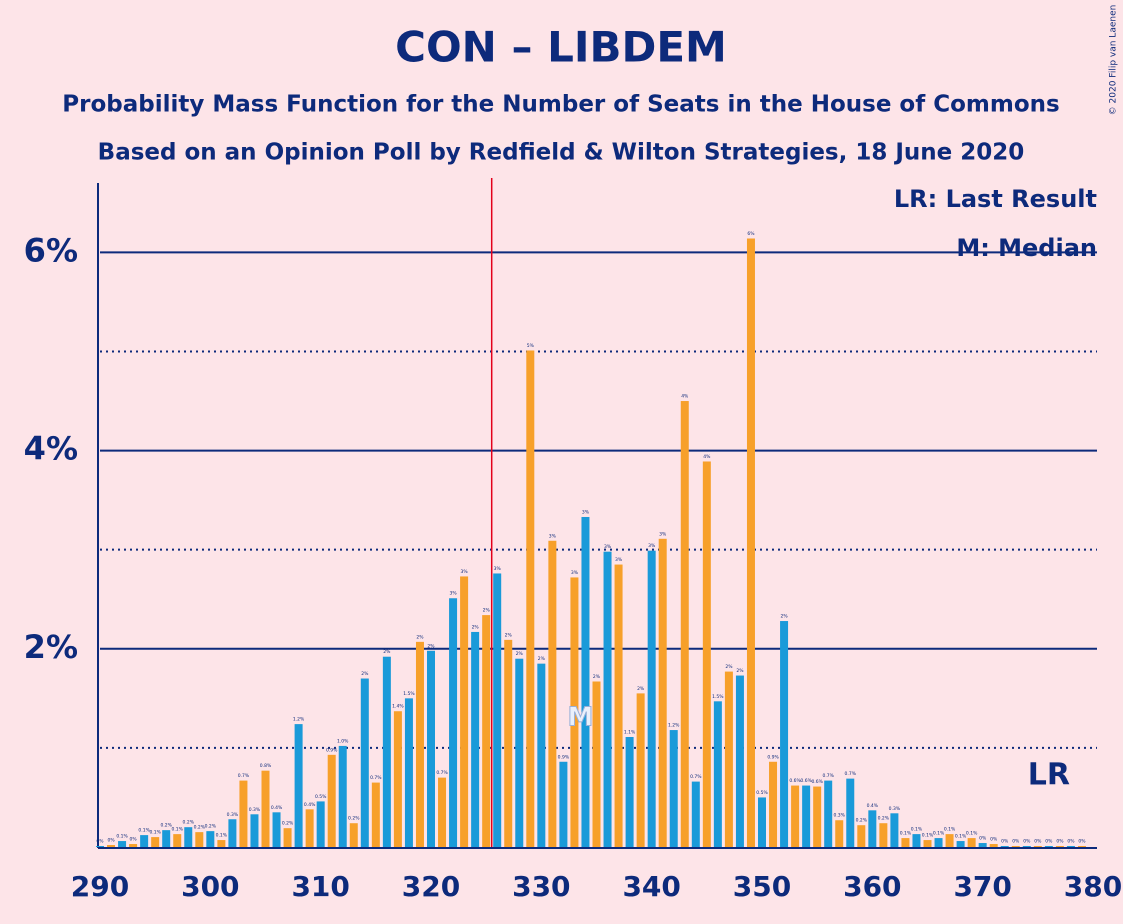 This screenshot has width=1123, height=924. I want to click on value-label: 1.0%, so click(343, 741).